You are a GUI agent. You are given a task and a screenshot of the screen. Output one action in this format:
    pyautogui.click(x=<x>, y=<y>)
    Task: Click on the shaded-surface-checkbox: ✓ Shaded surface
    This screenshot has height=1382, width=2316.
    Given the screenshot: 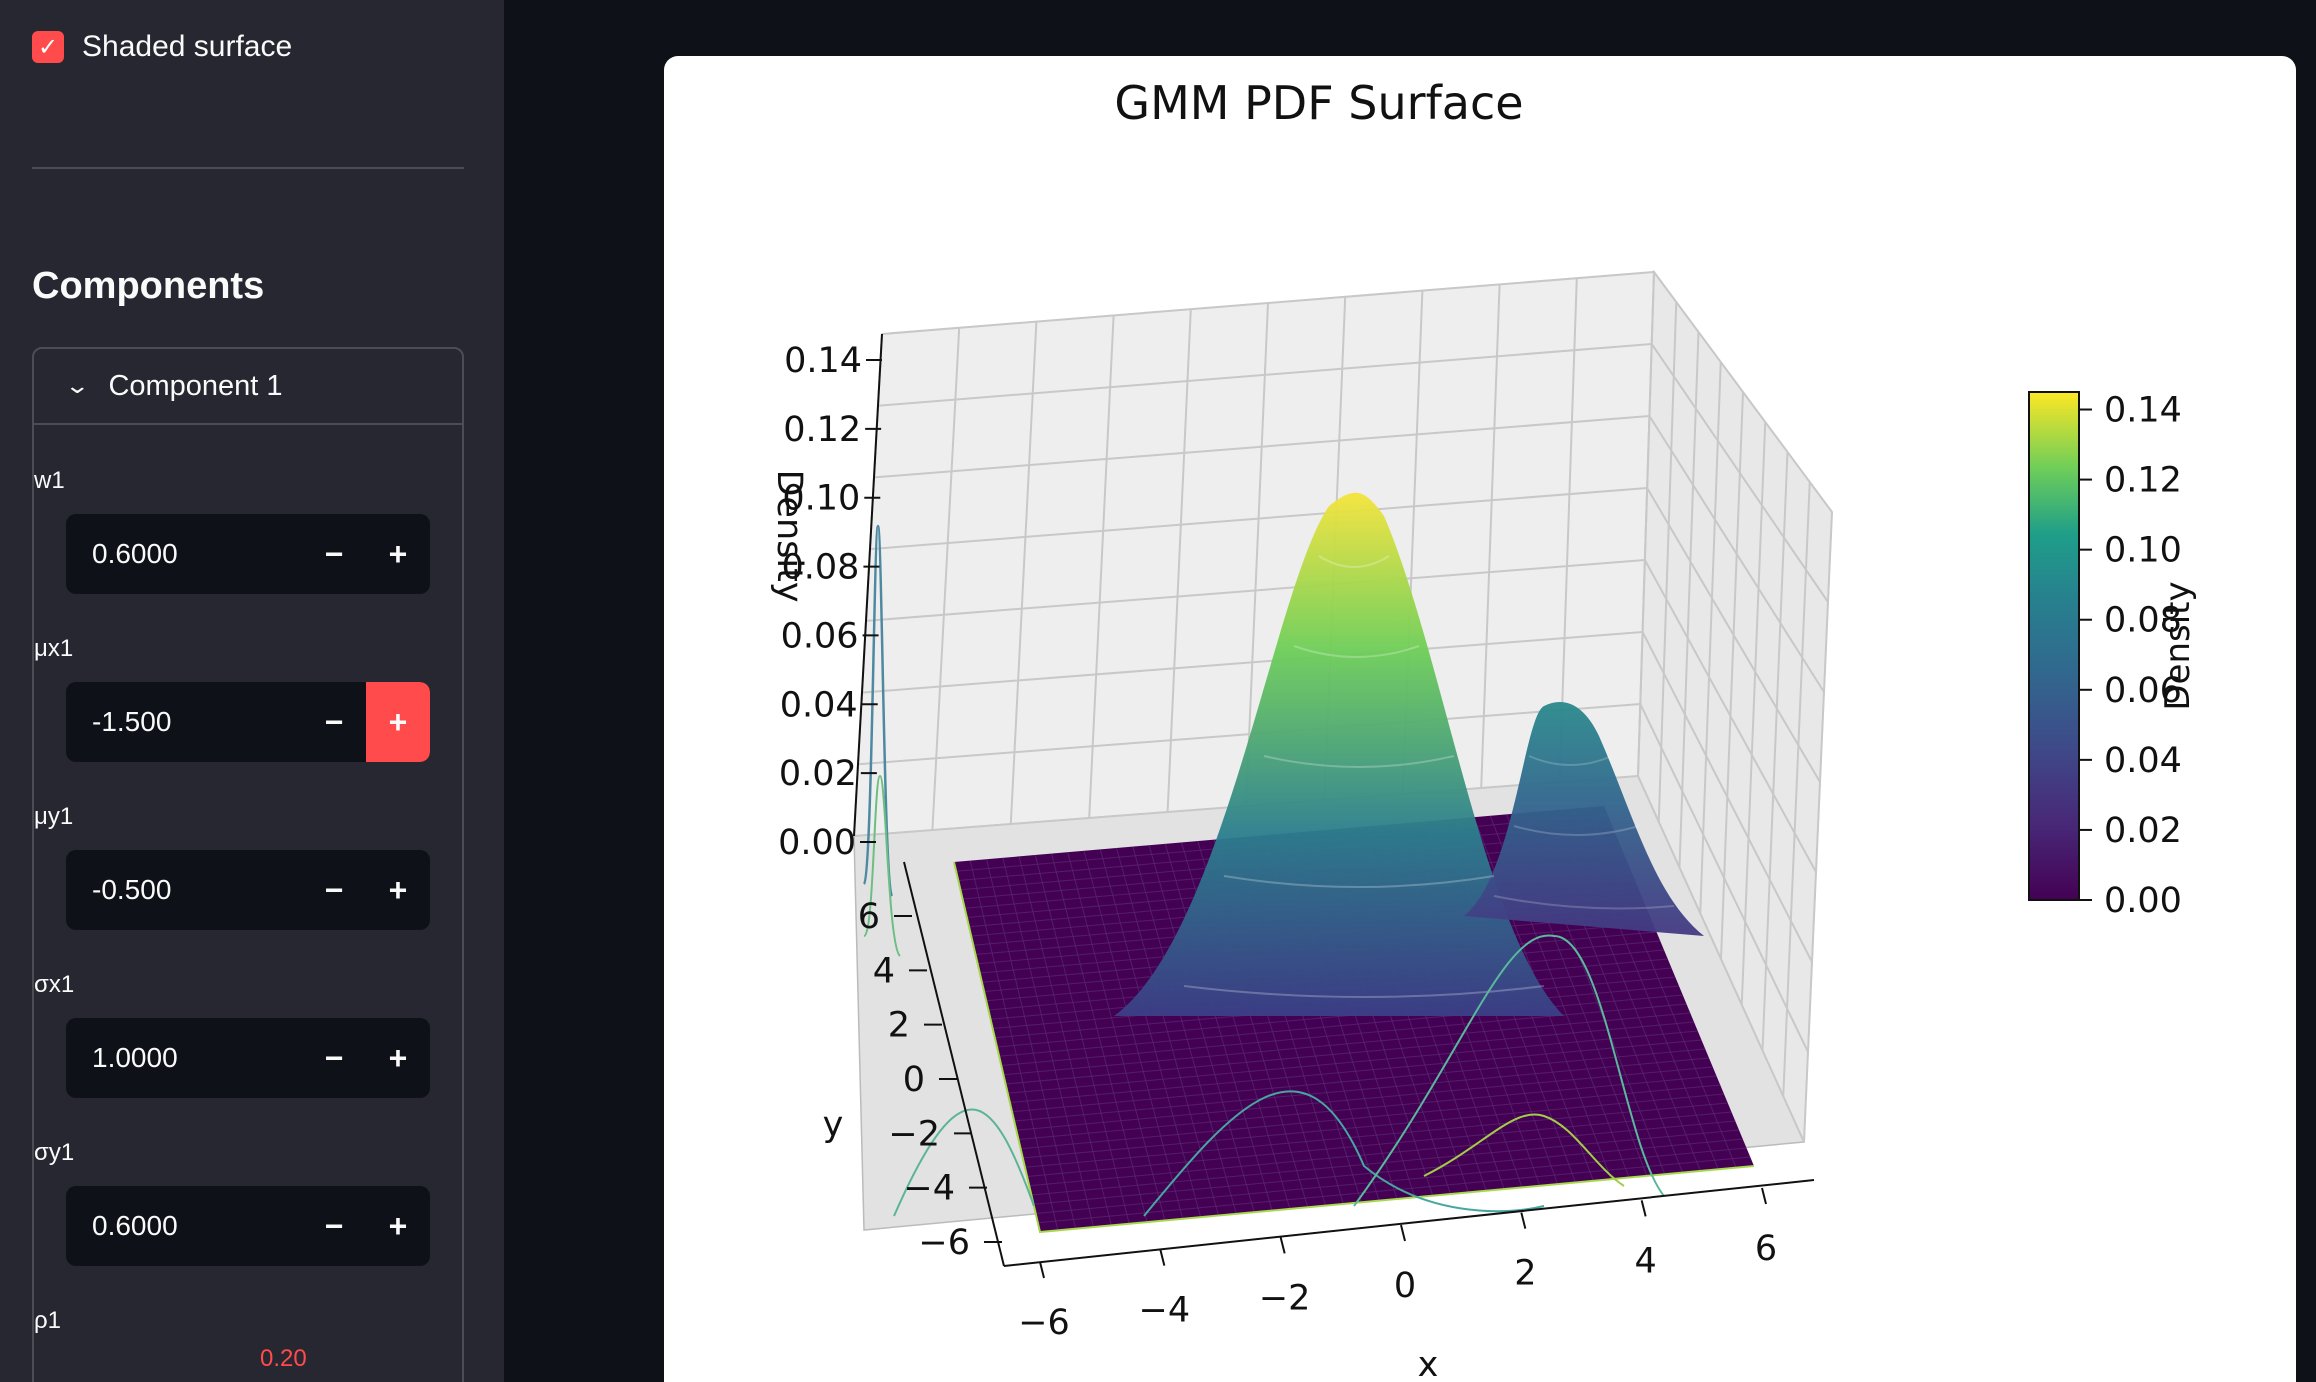 What is the action you would take?
    pyautogui.click(x=162, y=47)
    